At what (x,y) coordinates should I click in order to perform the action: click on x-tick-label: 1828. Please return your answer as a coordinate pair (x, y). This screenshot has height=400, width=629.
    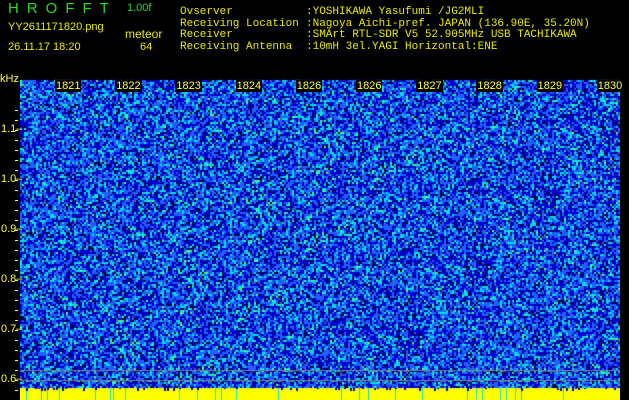
    Looking at the image, I should click on (489, 86).